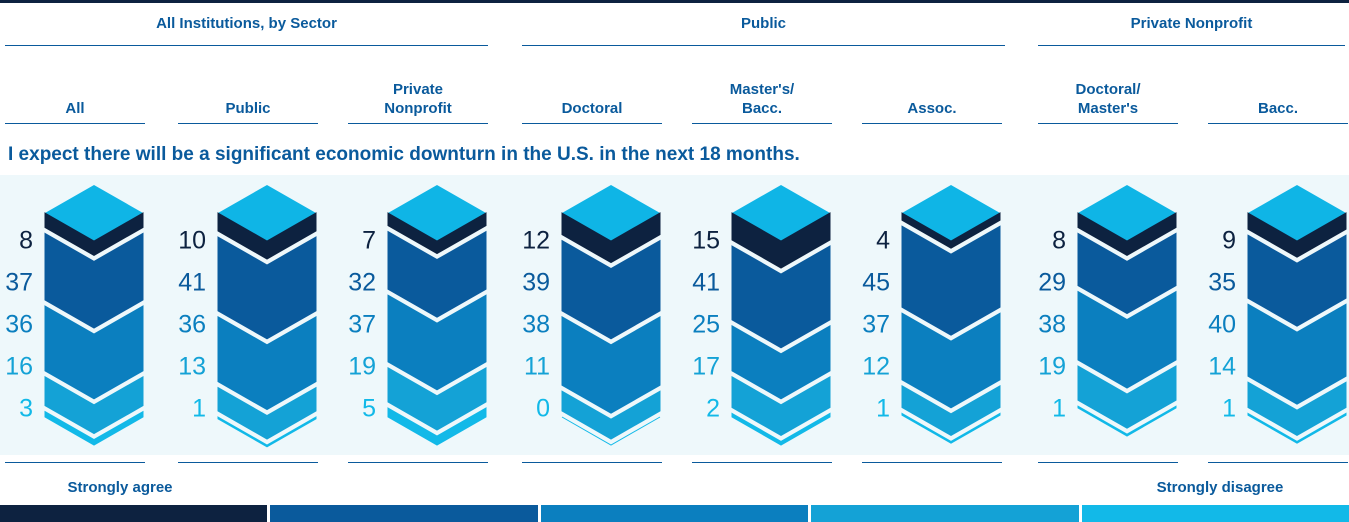  I want to click on value-label: 11, so click(537, 367).